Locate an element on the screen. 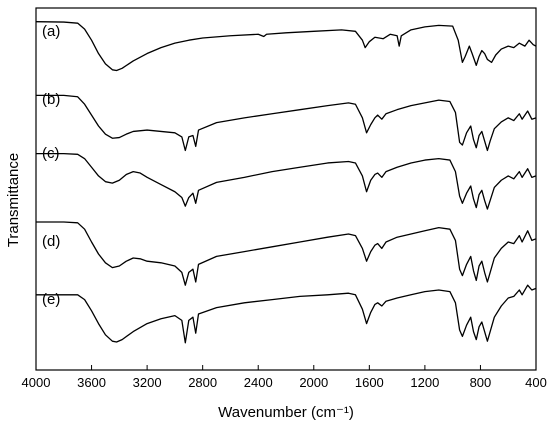 This screenshot has height=430, width=550. trace-label-3: (d) is located at coordinates (51, 241).